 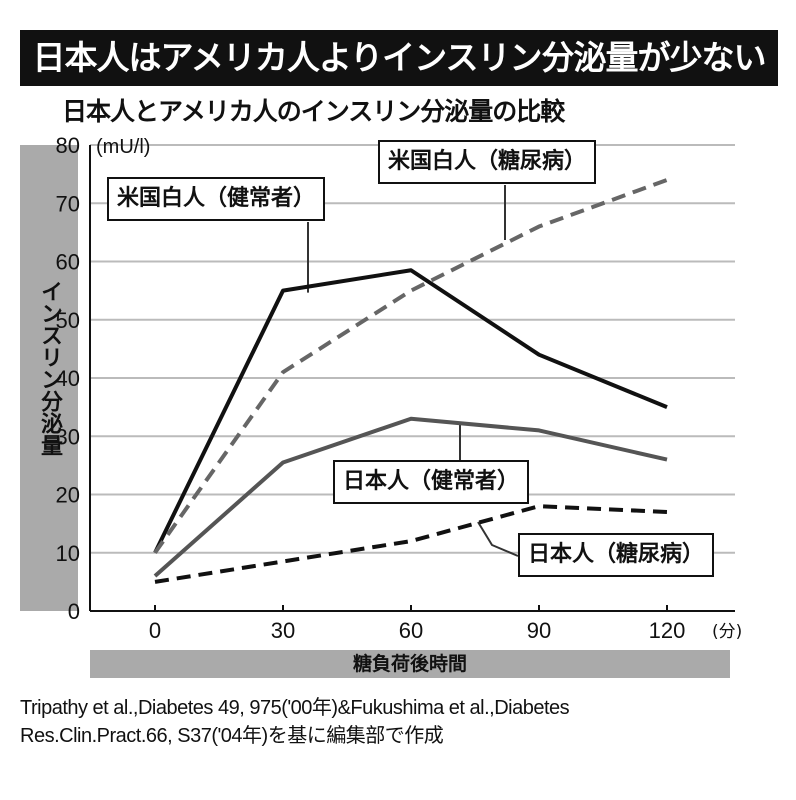 I want to click on legend-label-jp-diabetes: 日本人（糖尿病）, so click(x=616, y=555).